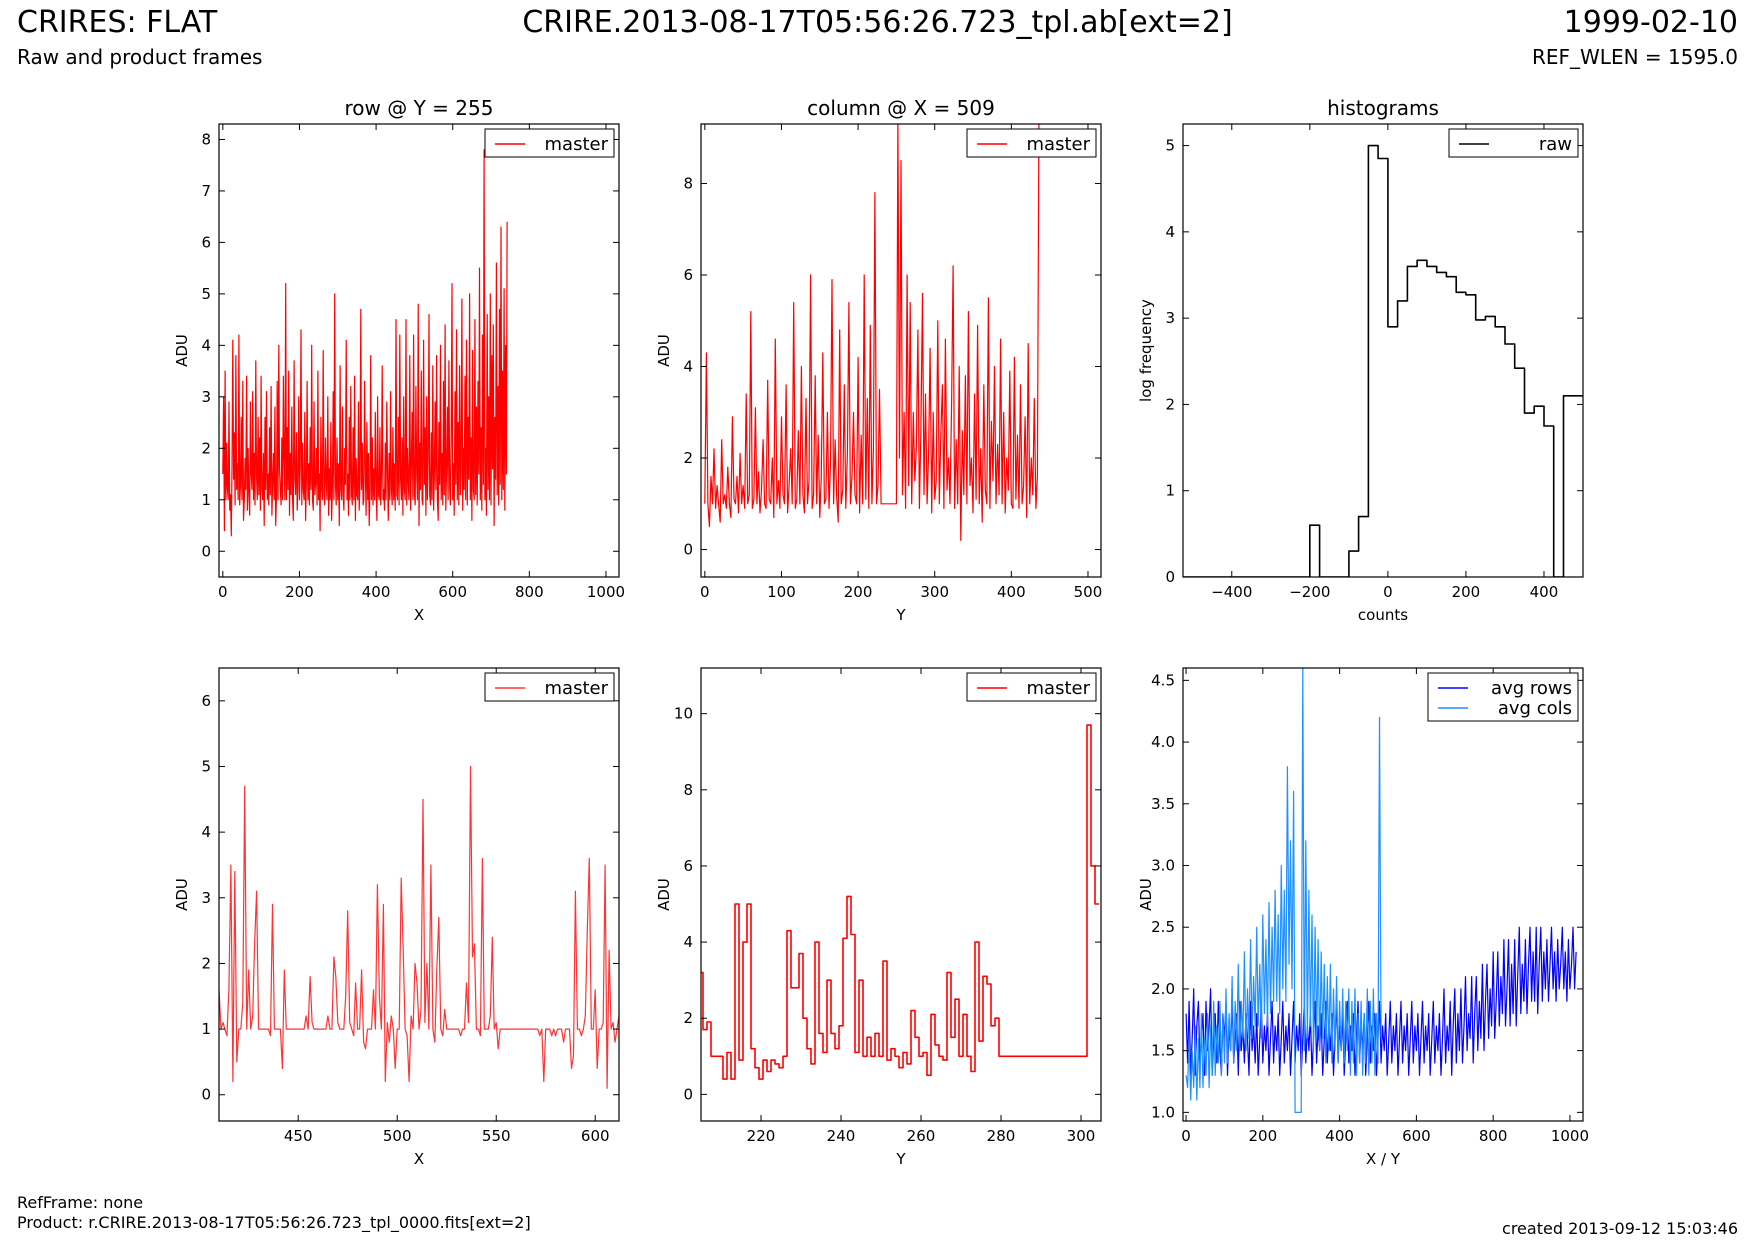 This screenshot has height=1245, width=1755. Describe the element at coordinates (117, 22) in the screenshot. I see `page-title: CRIRES: FLAT` at that location.